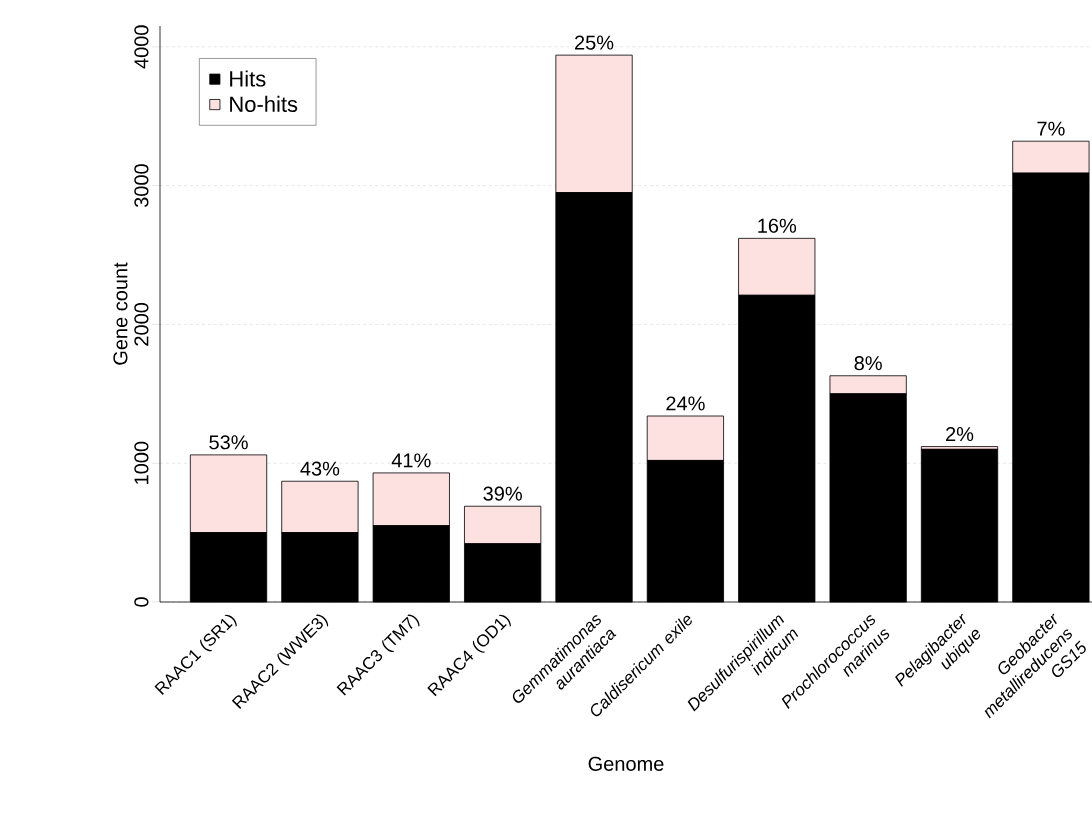 The image size is (1092, 830). I want to click on y-tick-label: 1000, so click(141, 462).